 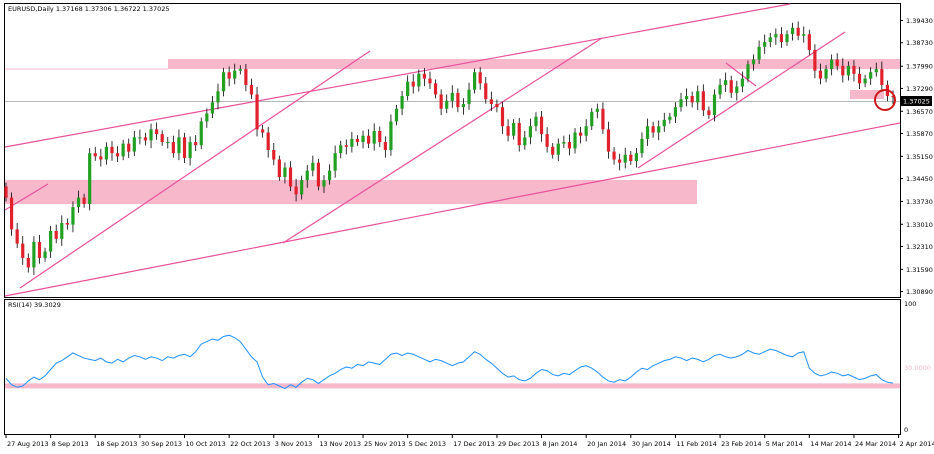 I want to click on rsi-series-line, so click(x=449, y=362).